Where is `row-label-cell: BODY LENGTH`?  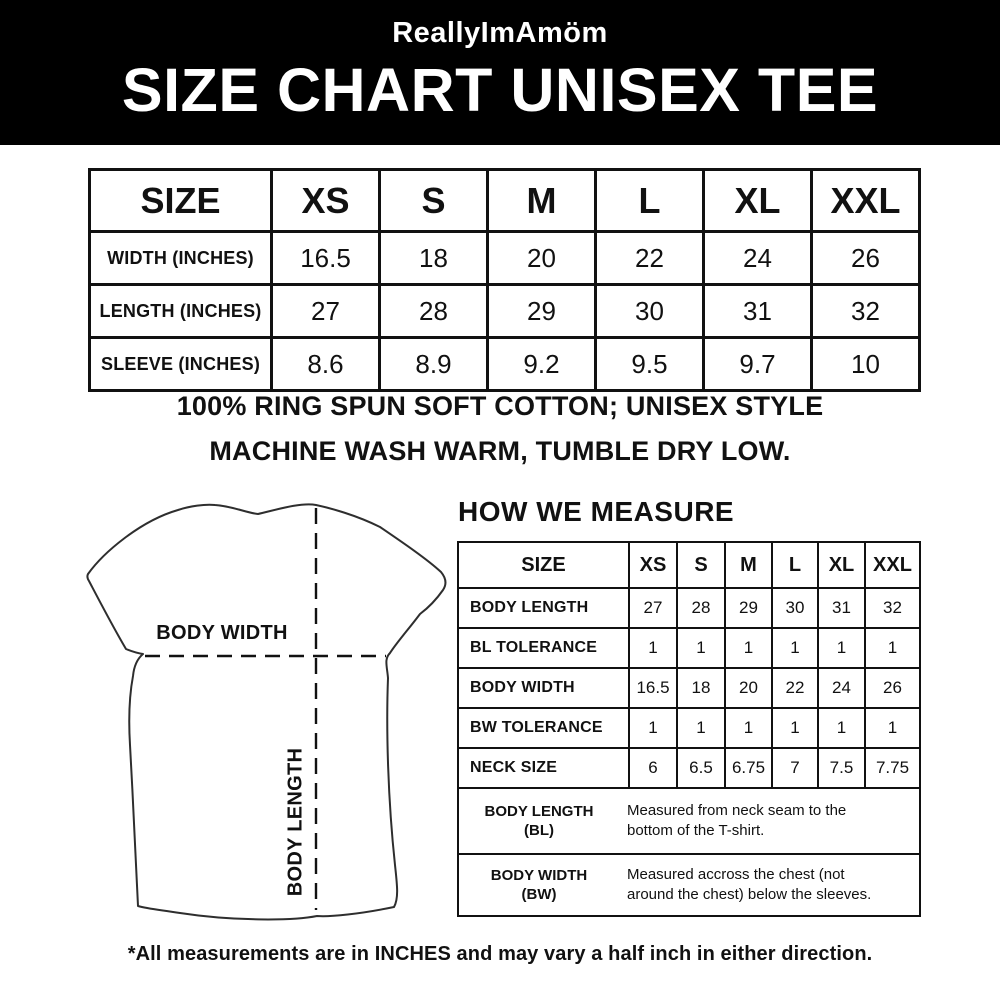 row-label-cell: BODY LENGTH is located at coordinates (543, 608).